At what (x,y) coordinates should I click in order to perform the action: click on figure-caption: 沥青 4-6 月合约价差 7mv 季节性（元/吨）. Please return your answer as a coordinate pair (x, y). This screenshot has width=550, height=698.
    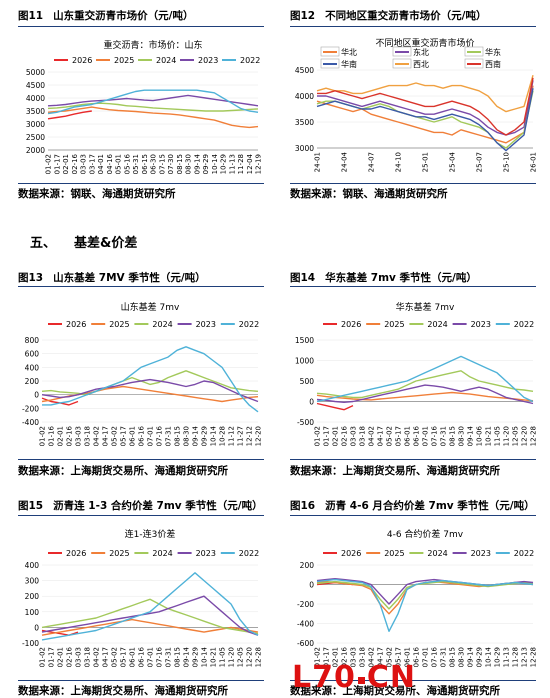
    Looking at the image, I should click on (430, 506).